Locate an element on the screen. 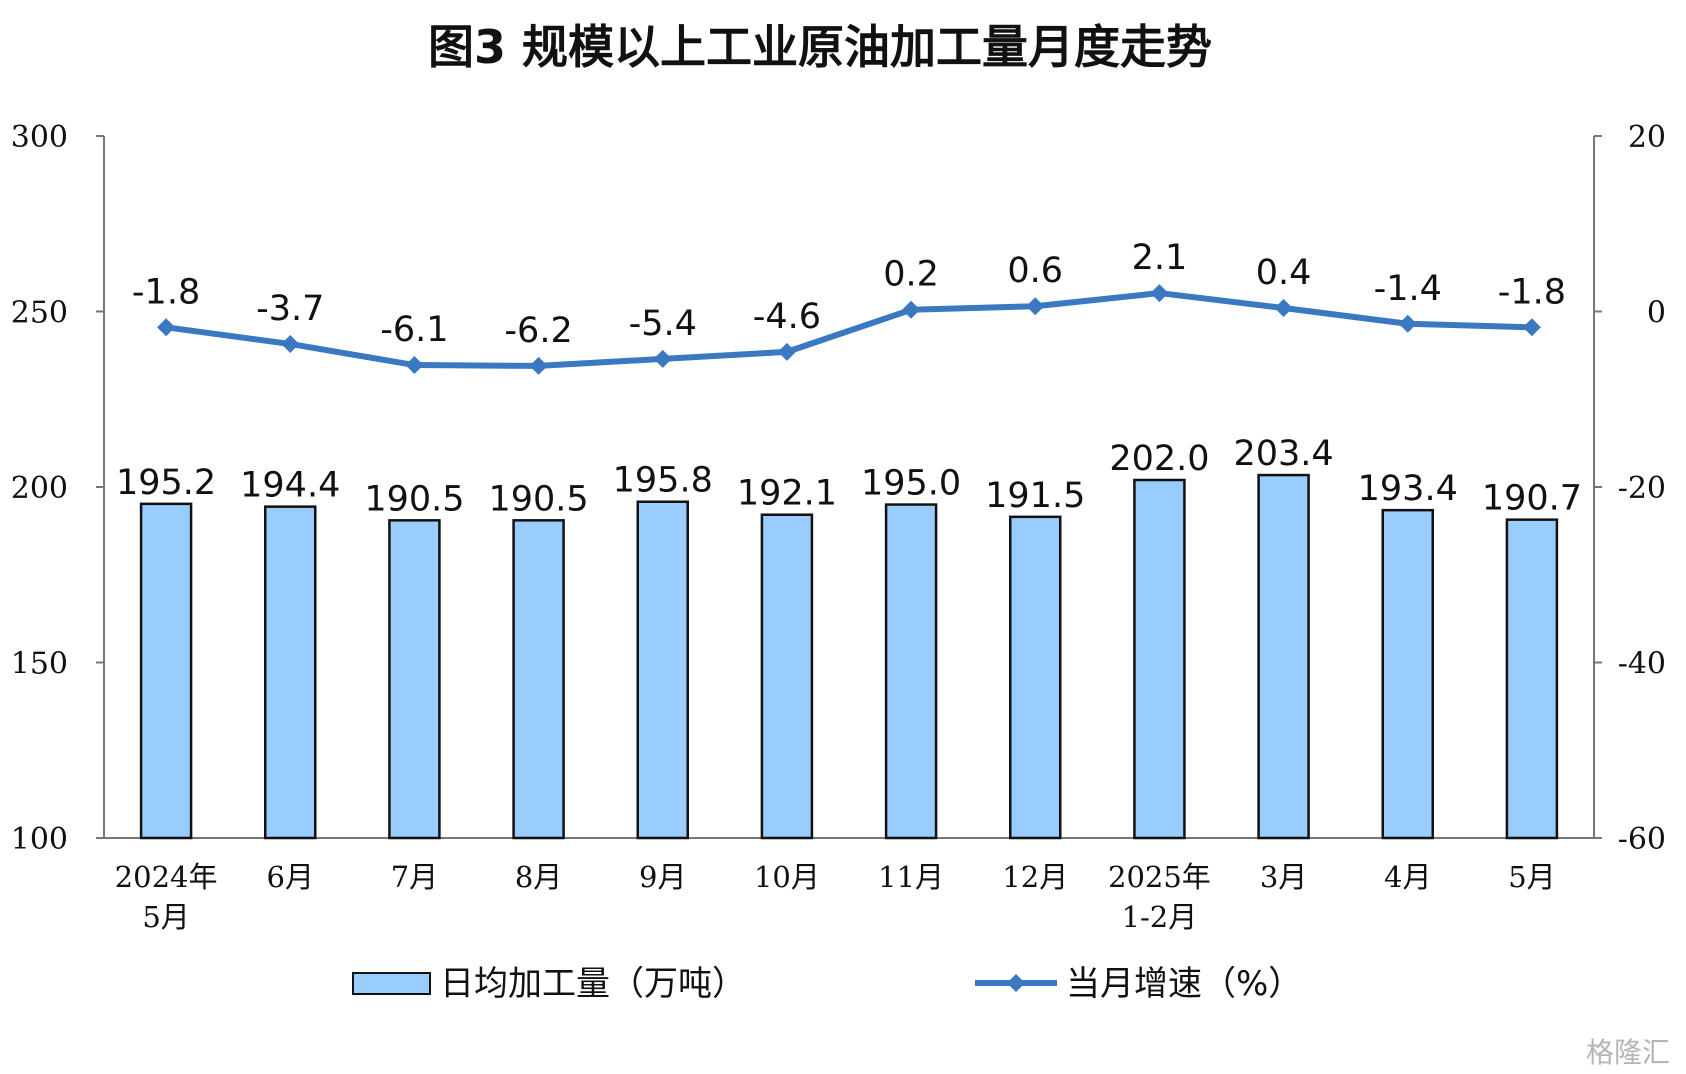 The width and height of the screenshot is (1686, 1074). bar-data-label: 193.4 is located at coordinates (1408, 489).